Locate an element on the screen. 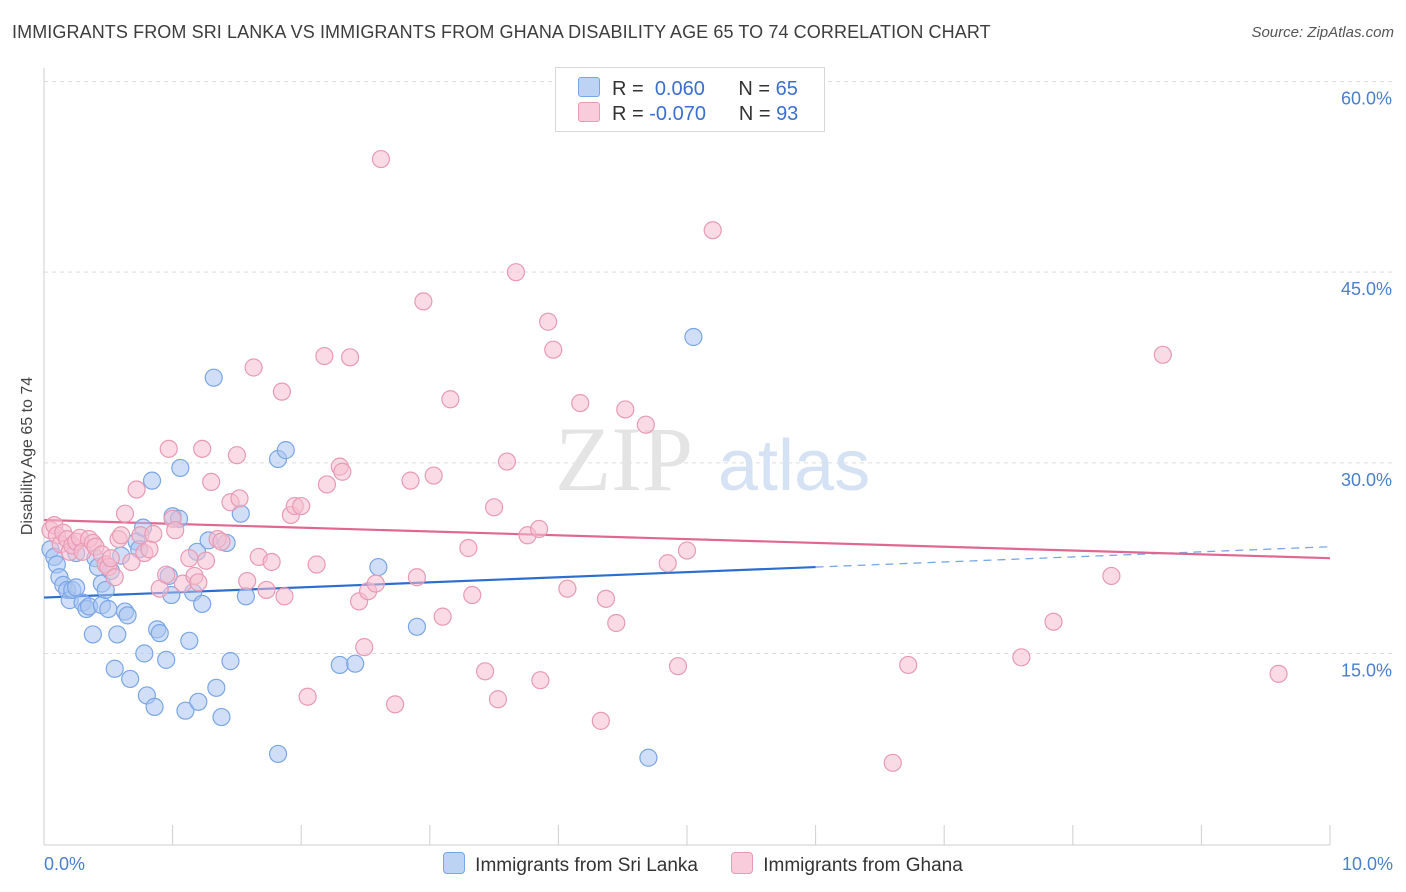 This screenshot has width=1406, height=892. watermark-zip: ZIP is located at coordinates (624, 459).